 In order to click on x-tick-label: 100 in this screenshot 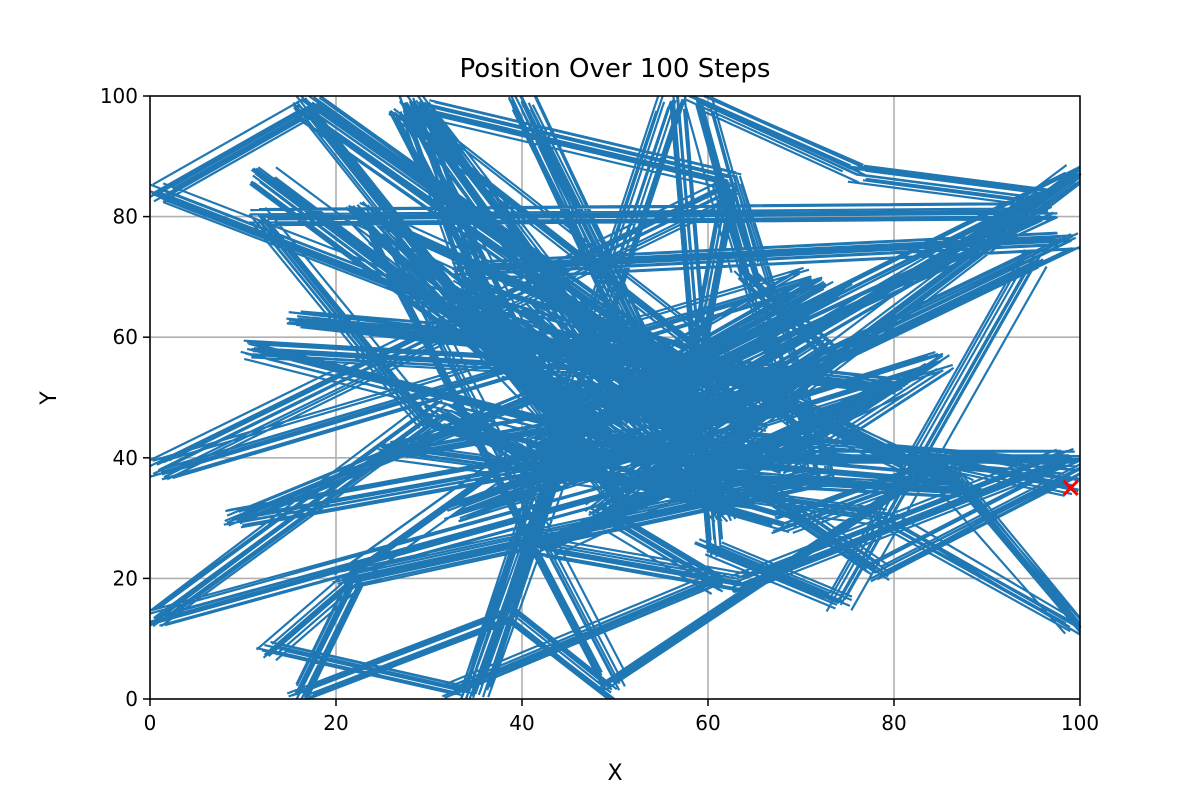, I will do `click(1080, 723)`.